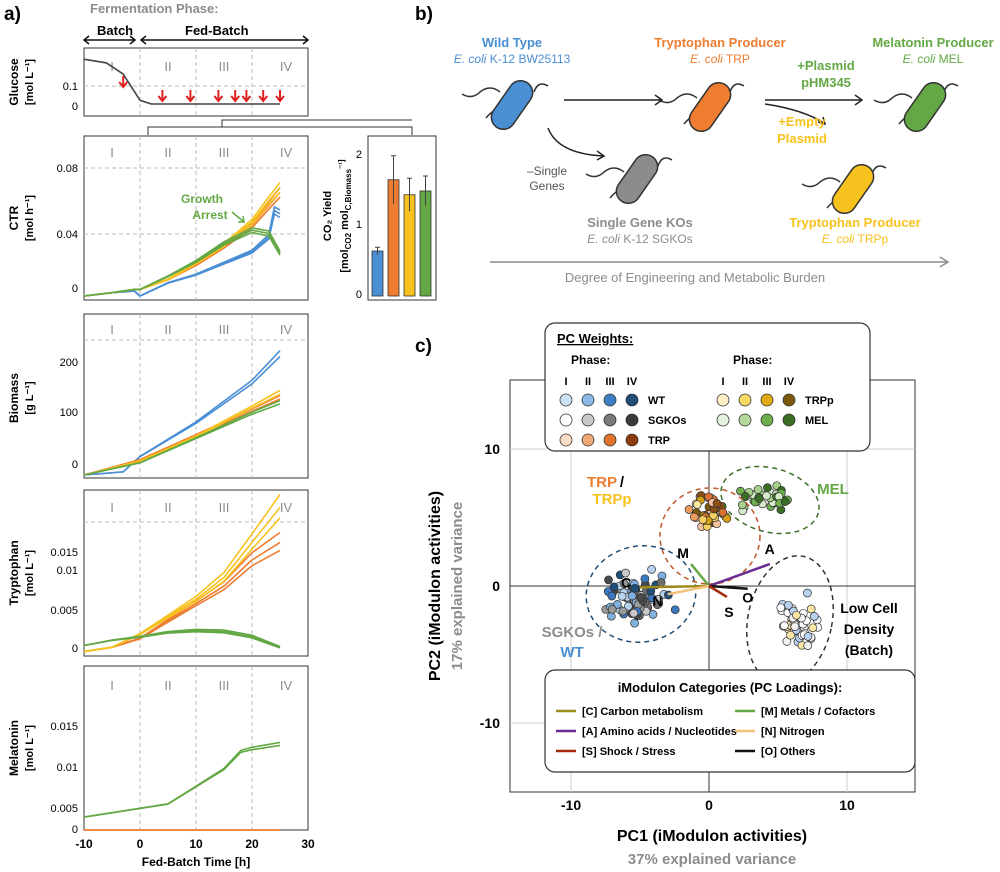  What do you see at coordinates (730, 687) in the screenshot?
I see `categories-title: iModulon Categories (PC Loadings):` at bounding box center [730, 687].